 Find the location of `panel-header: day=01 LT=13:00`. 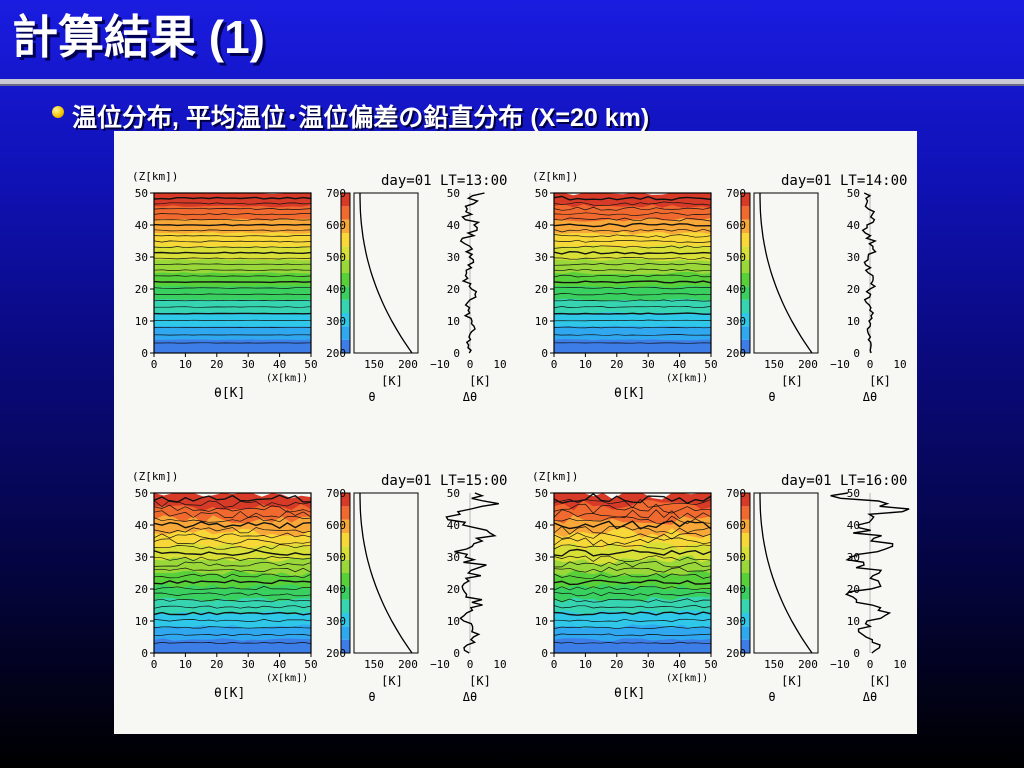

panel-header: day=01 LT=13:00 is located at coordinates (444, 181).